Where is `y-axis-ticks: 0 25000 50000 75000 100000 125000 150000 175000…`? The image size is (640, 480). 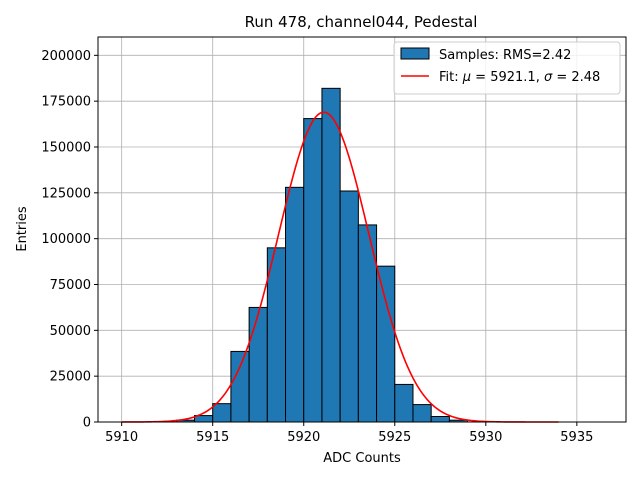
y-axis-ticks: 0 25000 50000 75000 100000 125000 150000 175000… is located at coordinates (69, 240).